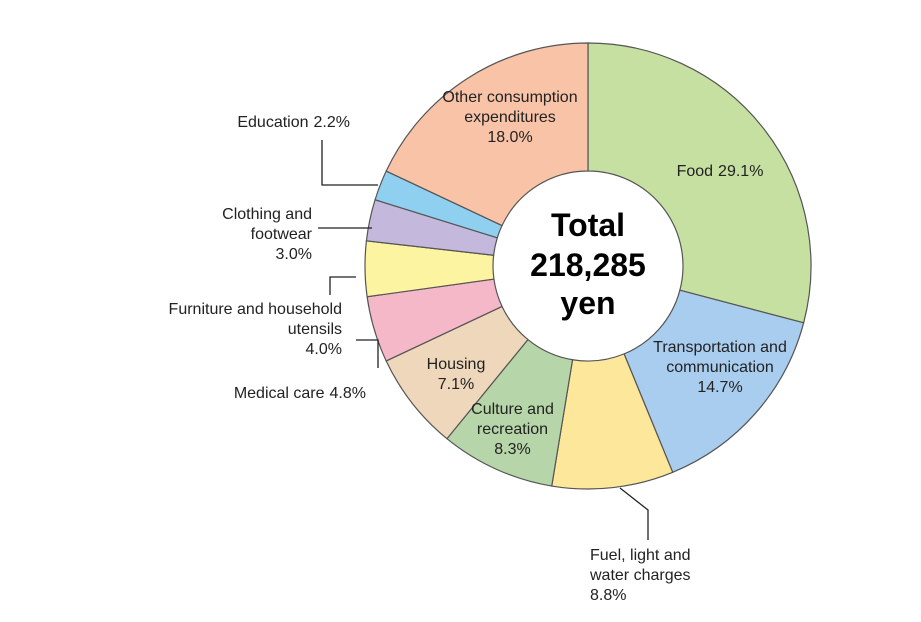 The height and width of the screenshot is (622, 921). Describe the element at coordinates (608, 595) in the screenshot. I see `value-label: 8.8%` at that location.